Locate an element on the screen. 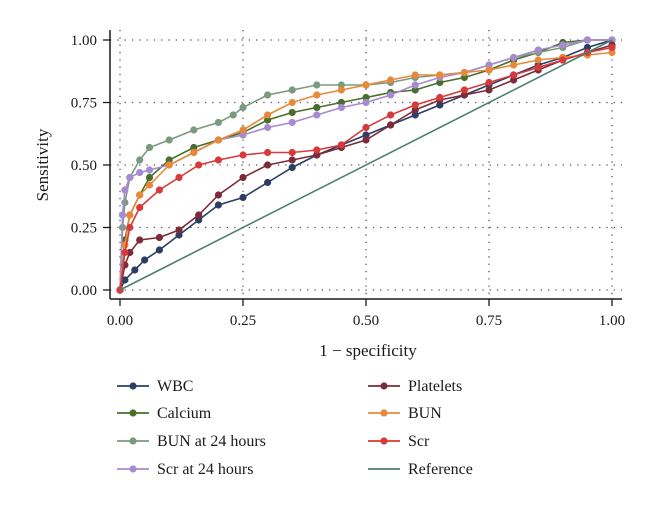 Image resolution: width=660 pixels, height=509 pixels. legend-item: BUN at 24 hours is located at coordinates (191, 441).